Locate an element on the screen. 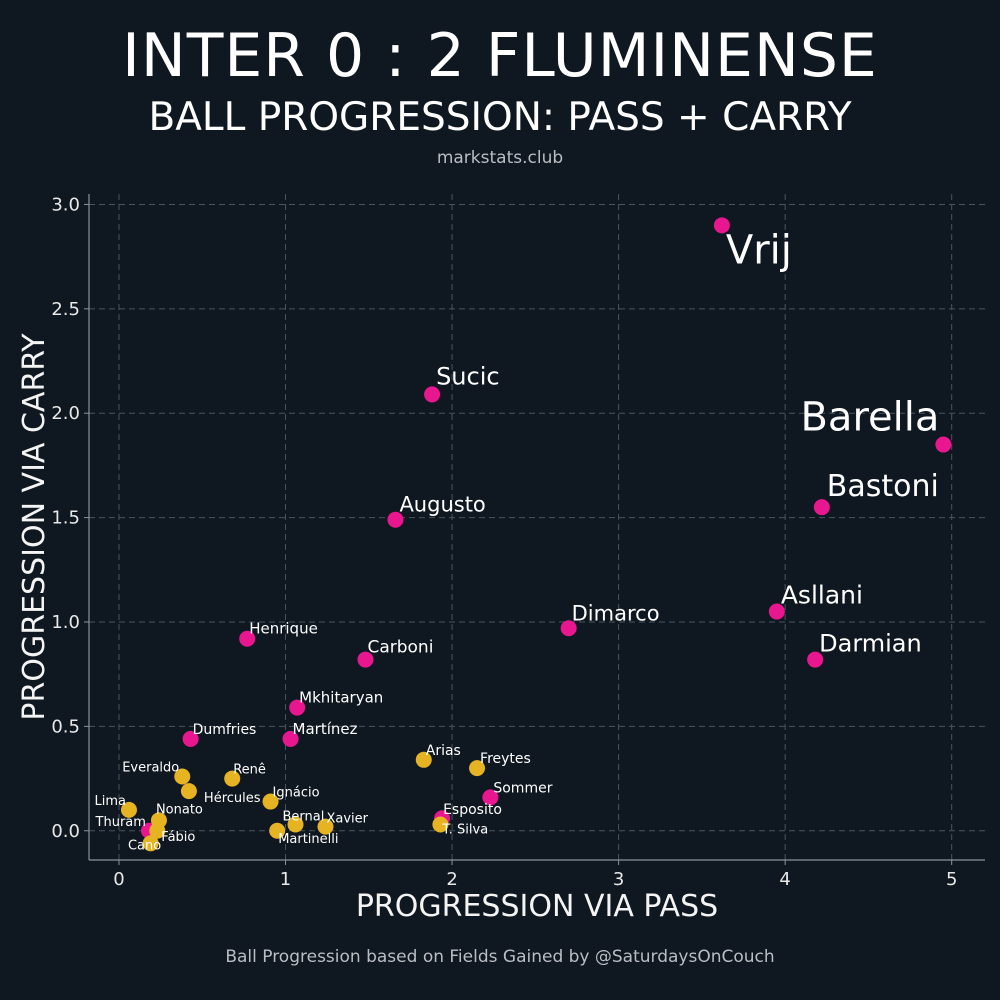  point-label-nonato: Nonato is located at coordinates (179, 809).